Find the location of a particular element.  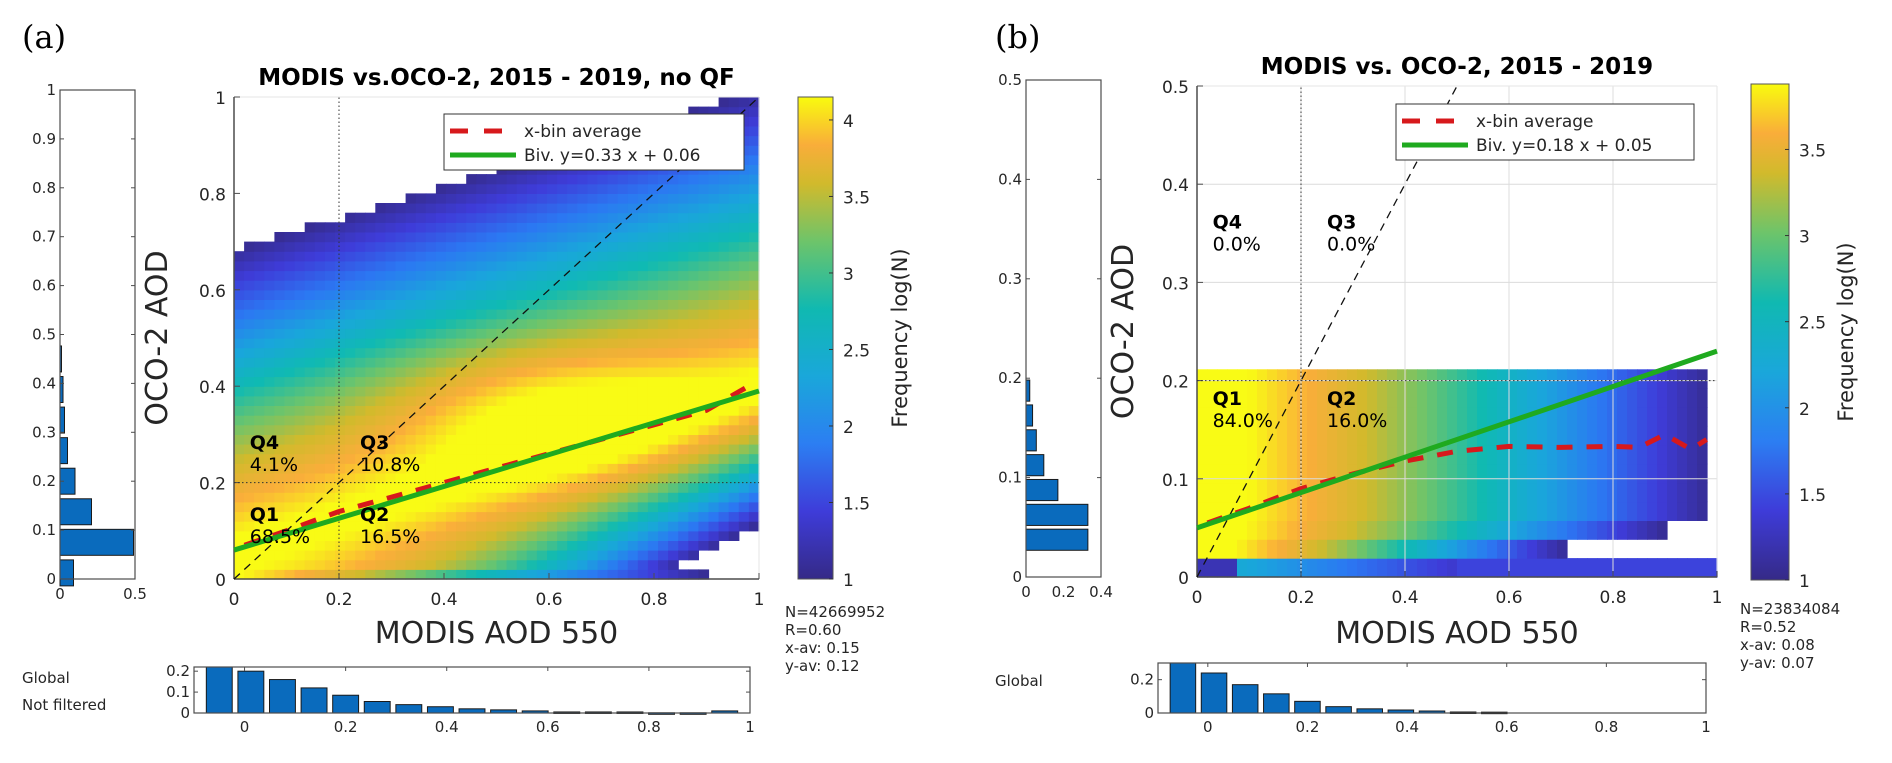

y-tick-label: 0.4 is located at coordinates (212, 388).